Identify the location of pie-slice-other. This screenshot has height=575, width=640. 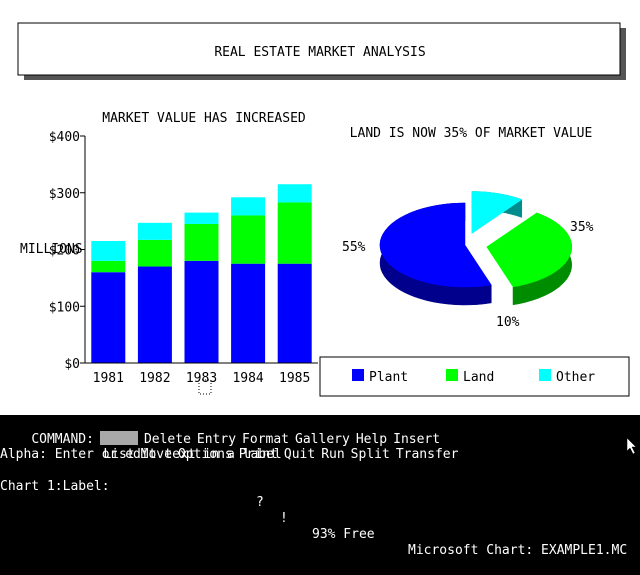
(497, 212).